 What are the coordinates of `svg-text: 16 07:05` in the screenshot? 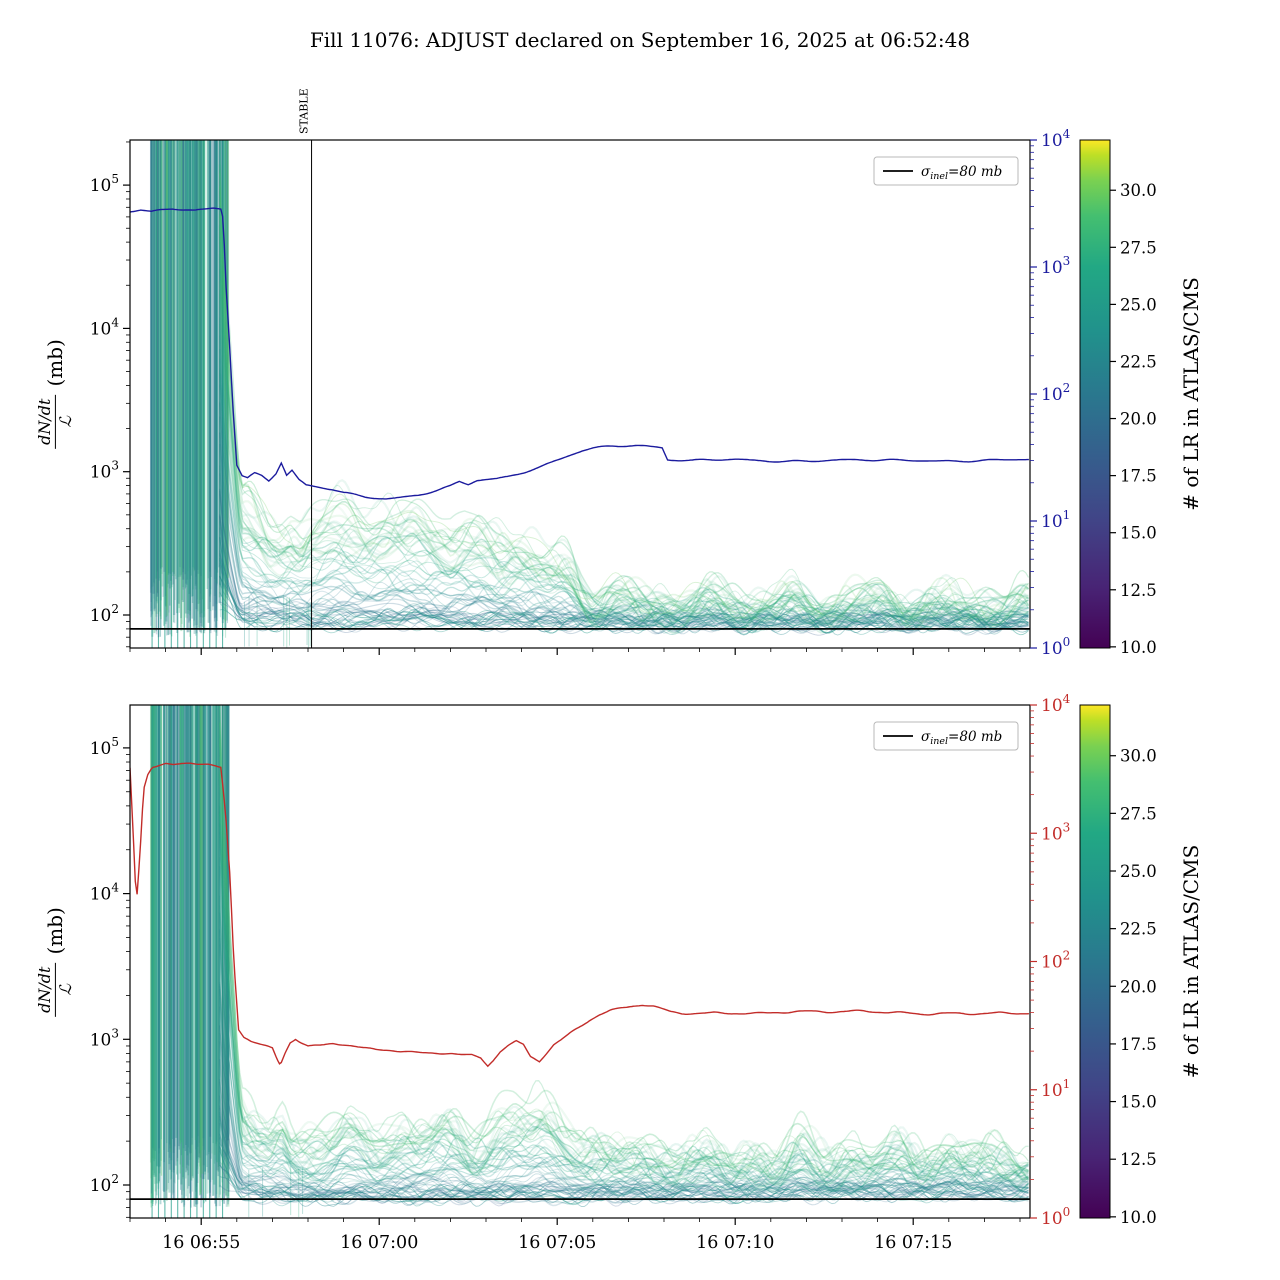 It's located at (557, 1243).